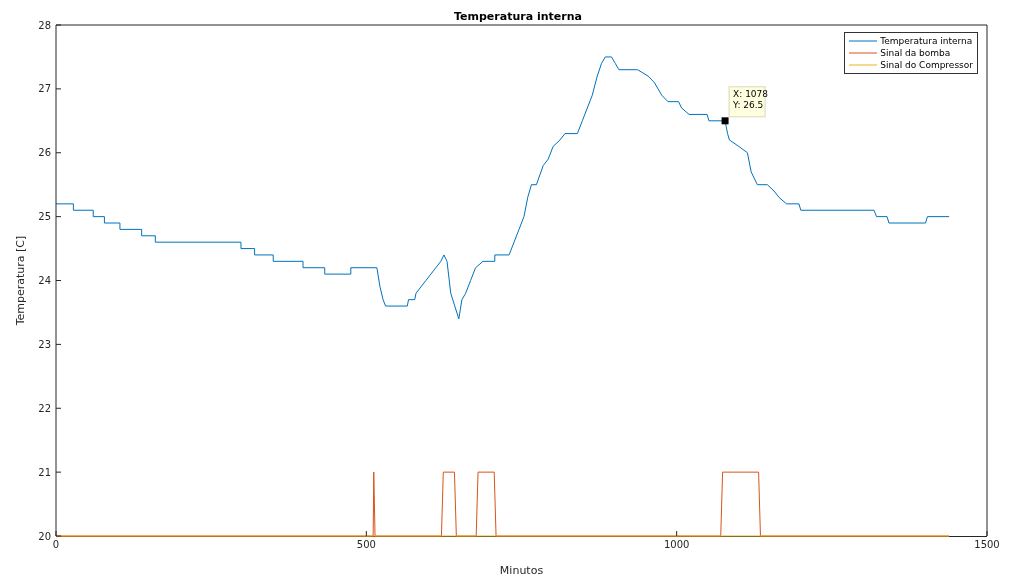 This screenshot has width=1012, height=585. What do you see at coordinates (44, 281) in the screenshot?
I see `y-tick-label: 24` at bounding box center [44, 281].